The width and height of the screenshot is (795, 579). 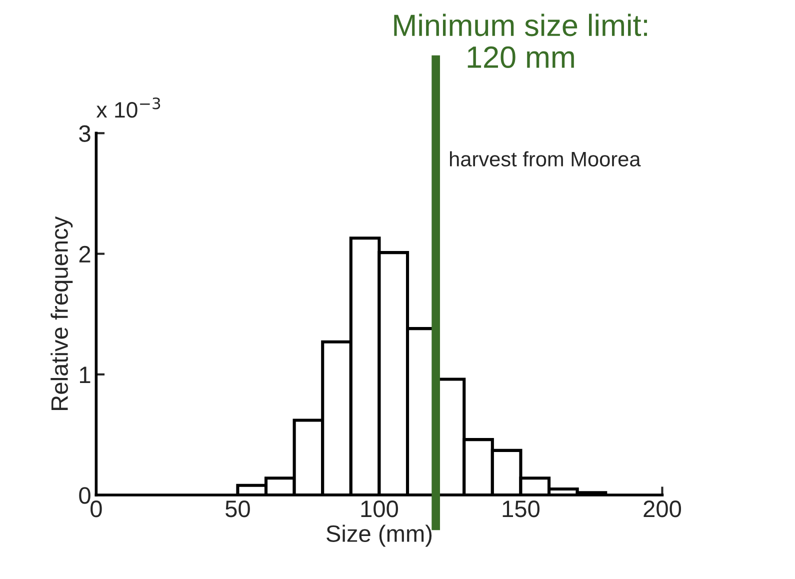 I want to click on x-axis-title: Size (mm), so click(x=379, y=535).